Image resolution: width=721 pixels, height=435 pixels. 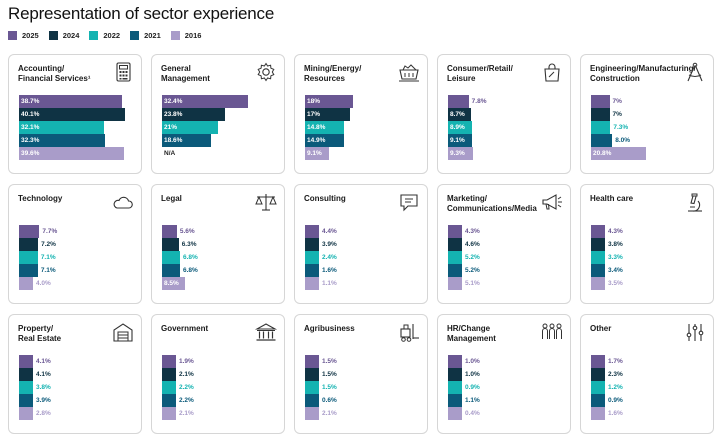 What do you see at coordinates (472, 231) in the screenshot?
I see `bar-label: 4.3%` at bounding box center [472, 231].